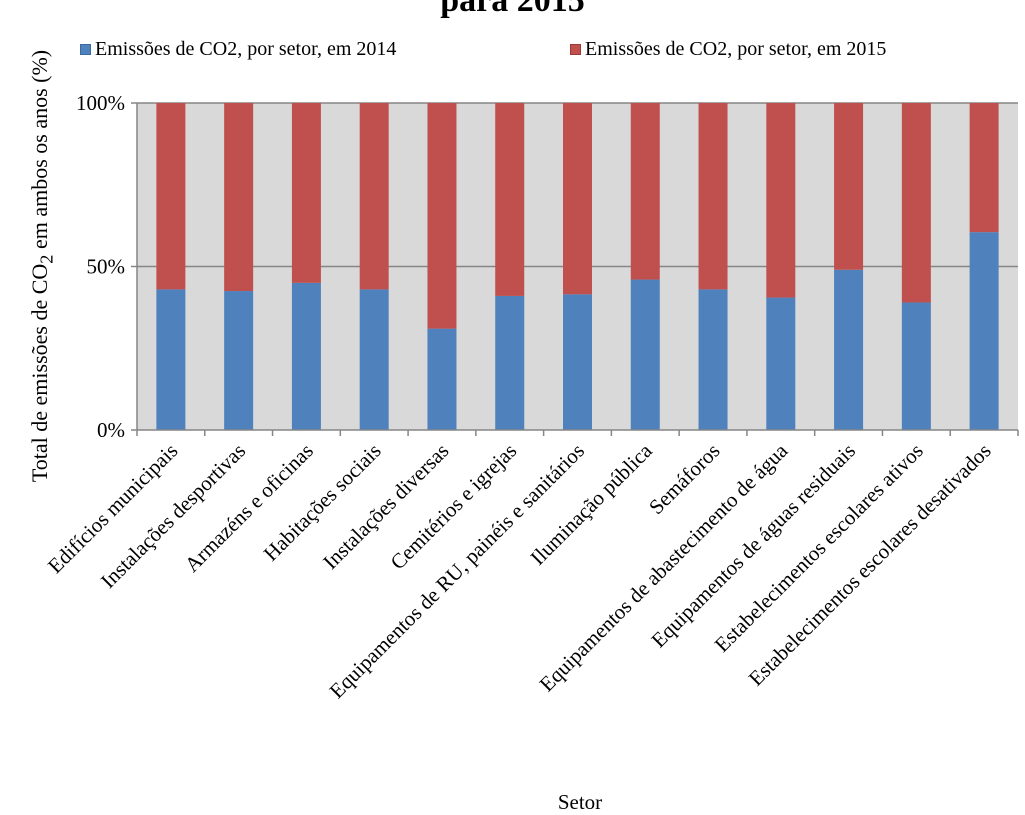 This screenshot has height=815, width=1025. I want to click on x-tick-label: Estabelecimentos escolares desativados, so click(870, 565).